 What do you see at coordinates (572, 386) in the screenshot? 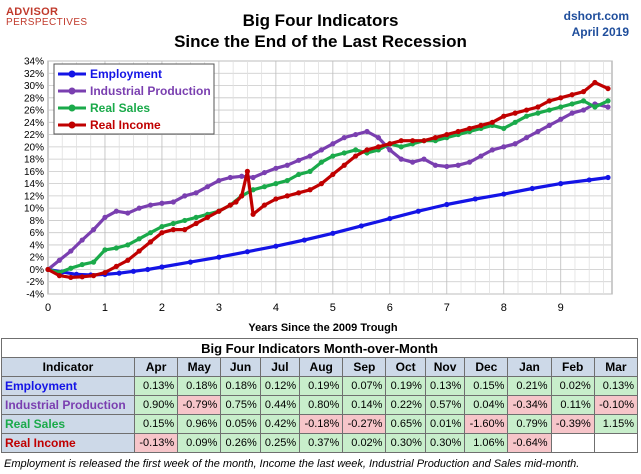
I see `value-cell: 0.02%` at bounding box center [572, 386].